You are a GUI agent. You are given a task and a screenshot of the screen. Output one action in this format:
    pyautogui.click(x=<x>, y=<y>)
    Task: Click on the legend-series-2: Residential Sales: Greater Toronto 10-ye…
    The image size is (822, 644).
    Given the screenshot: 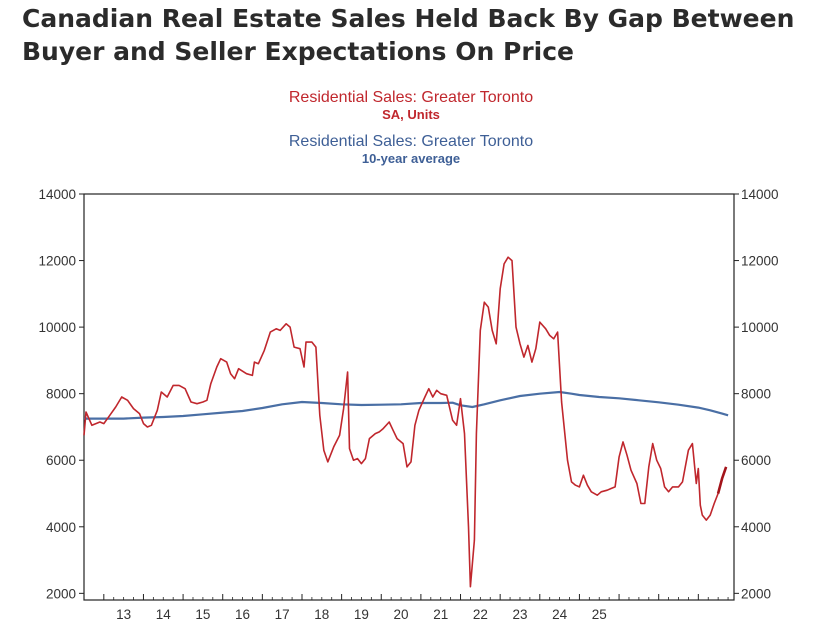 What is the action you would take?
    pyautogui.click(x=411, y=149)
    